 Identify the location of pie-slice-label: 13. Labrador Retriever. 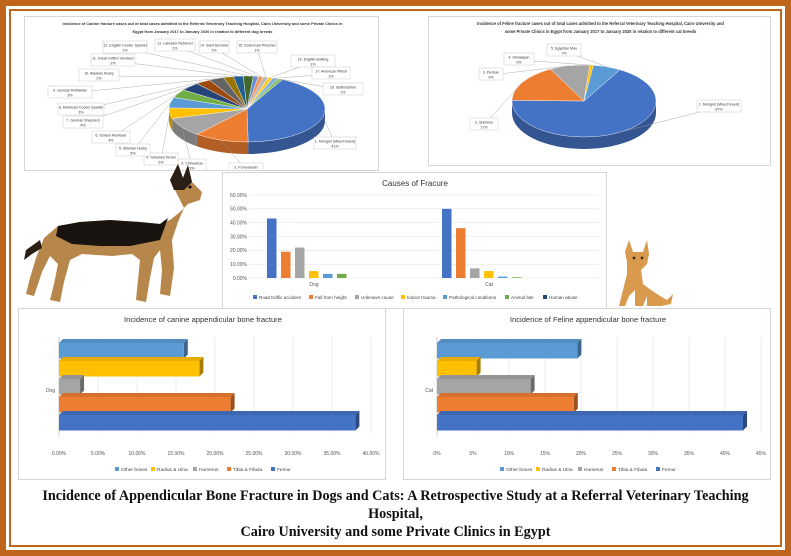
(175, 44).